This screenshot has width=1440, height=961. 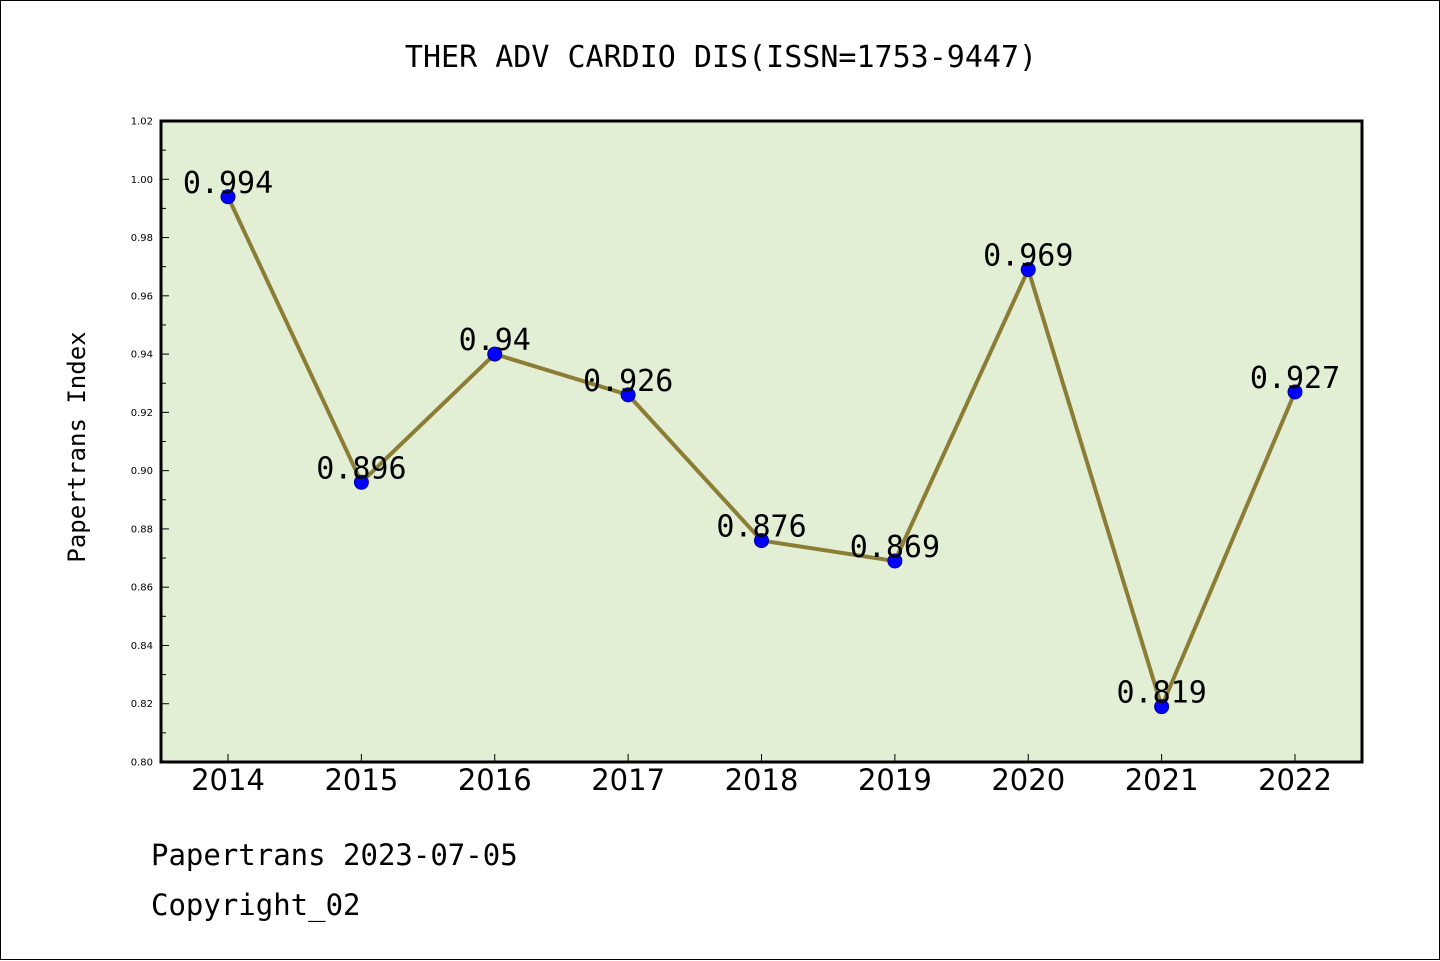 I want to click on data-label: 0.994, so click(x=228, y=183).